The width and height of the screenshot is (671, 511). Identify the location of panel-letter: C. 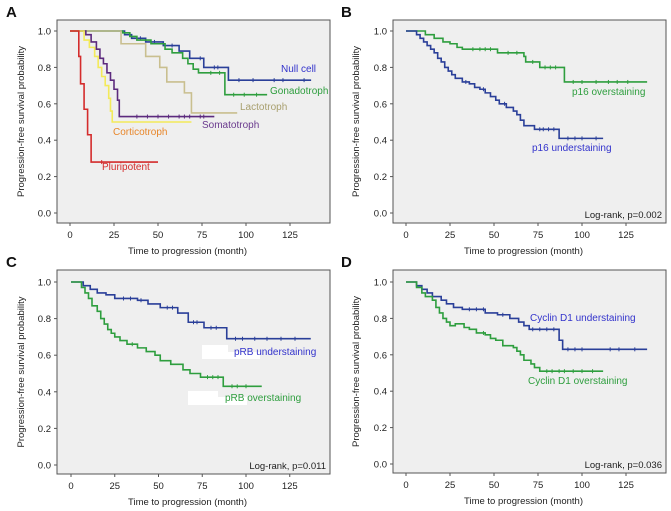
(11, 262).